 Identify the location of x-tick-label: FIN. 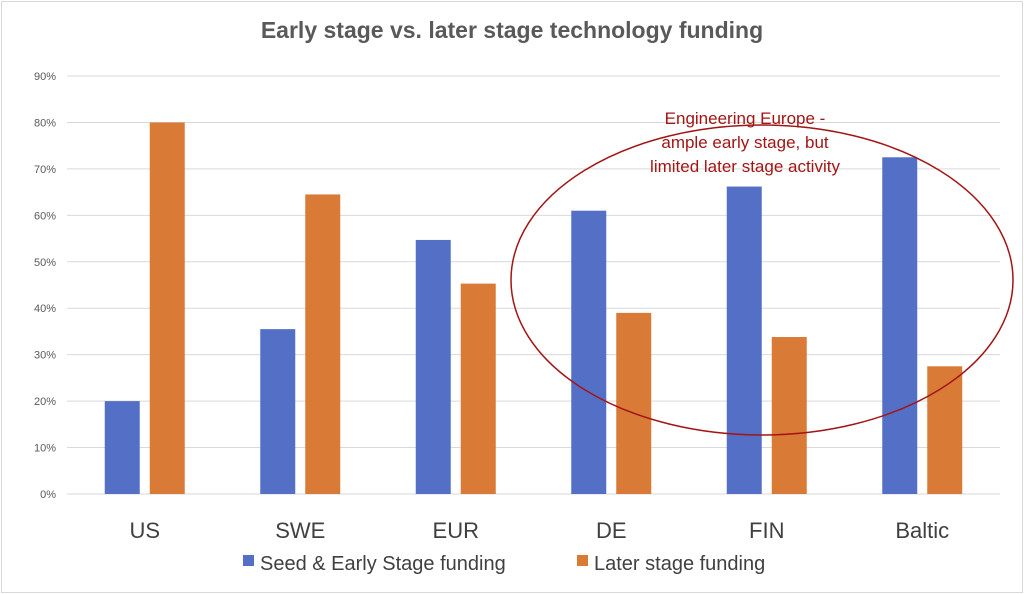
(766, 530).